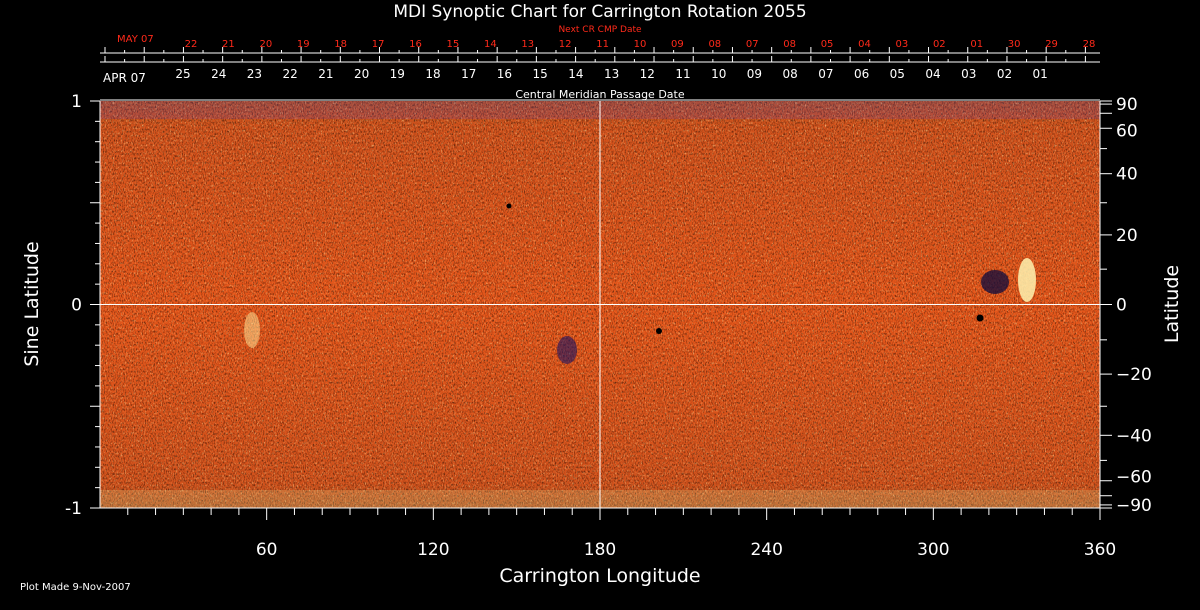  Describe the element at coordinates (599, 94) in the screenshot. I see `top-axis-label: Central Meridian Passage Date` at that location.